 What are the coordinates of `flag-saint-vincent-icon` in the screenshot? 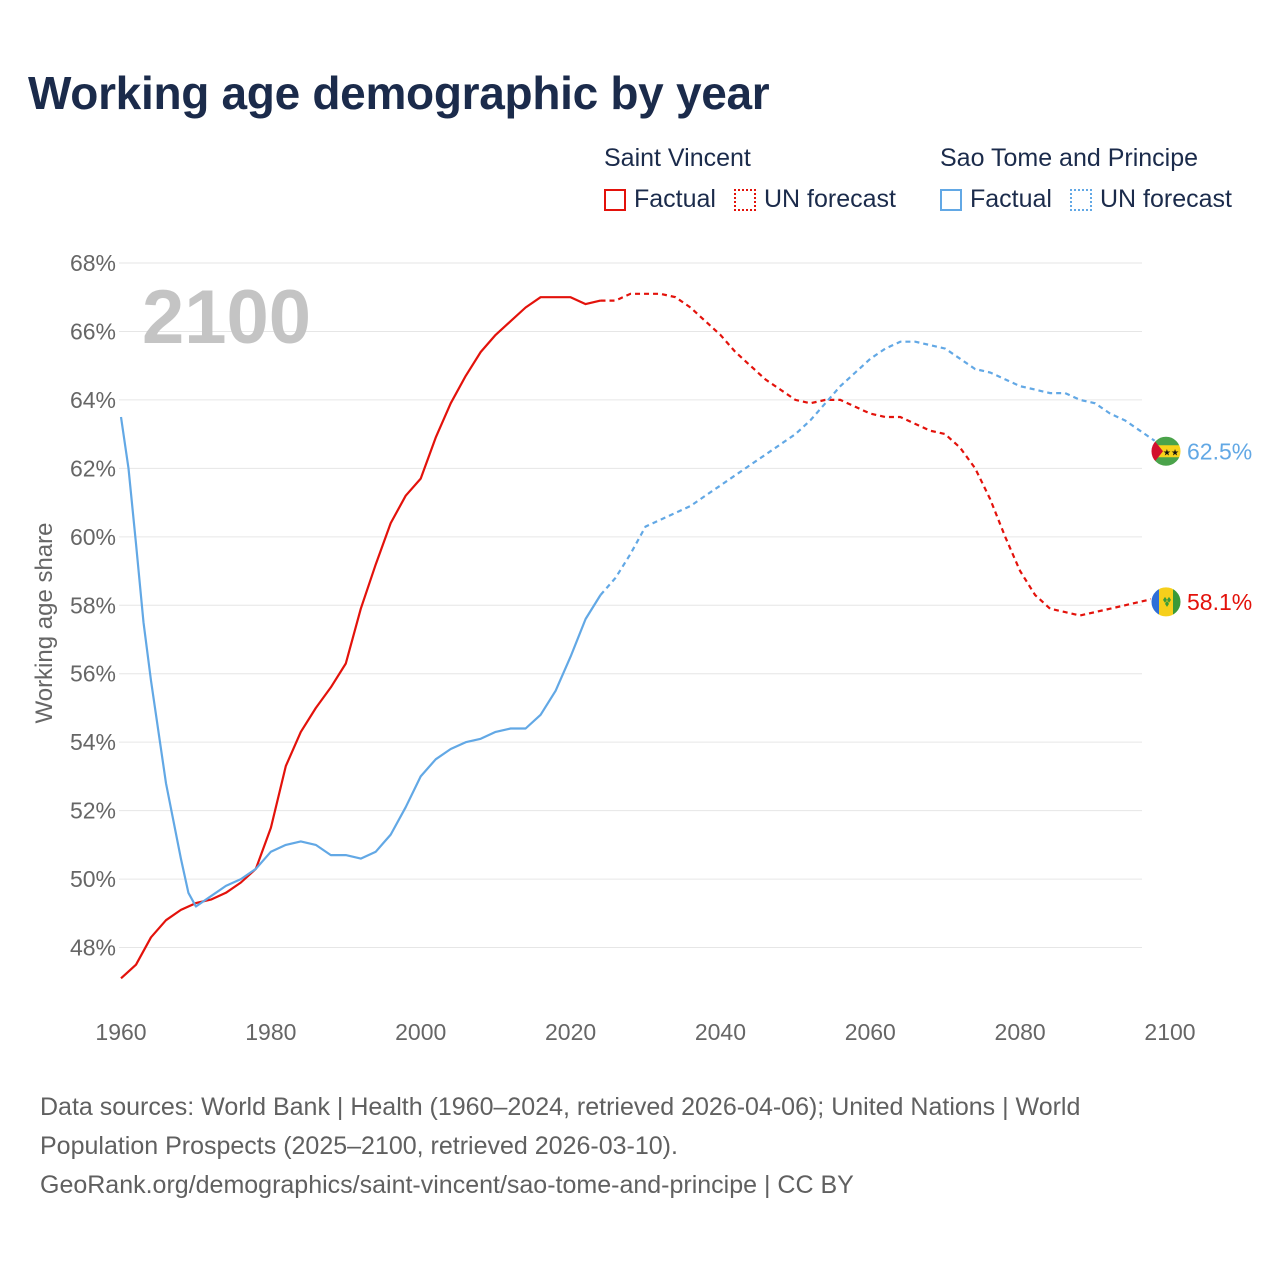 It's located at (1166, 602).